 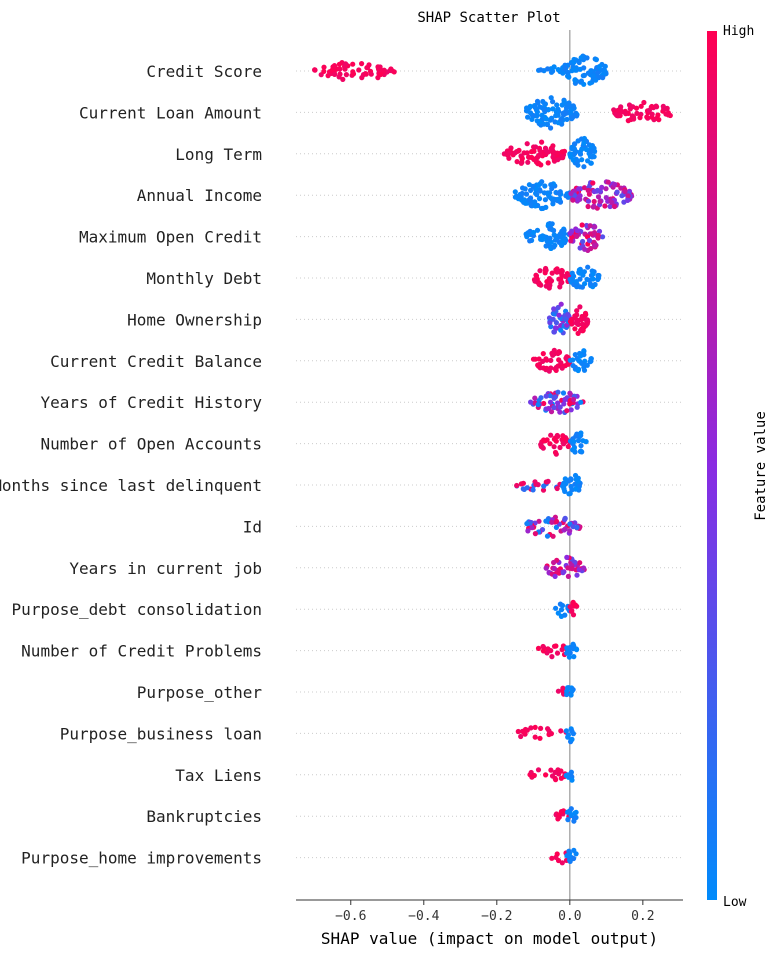 What do you see at coordinates (200, 692) in the screenshot?
I see `feature-label: Purpose_other` at bounding box center [200, 692].